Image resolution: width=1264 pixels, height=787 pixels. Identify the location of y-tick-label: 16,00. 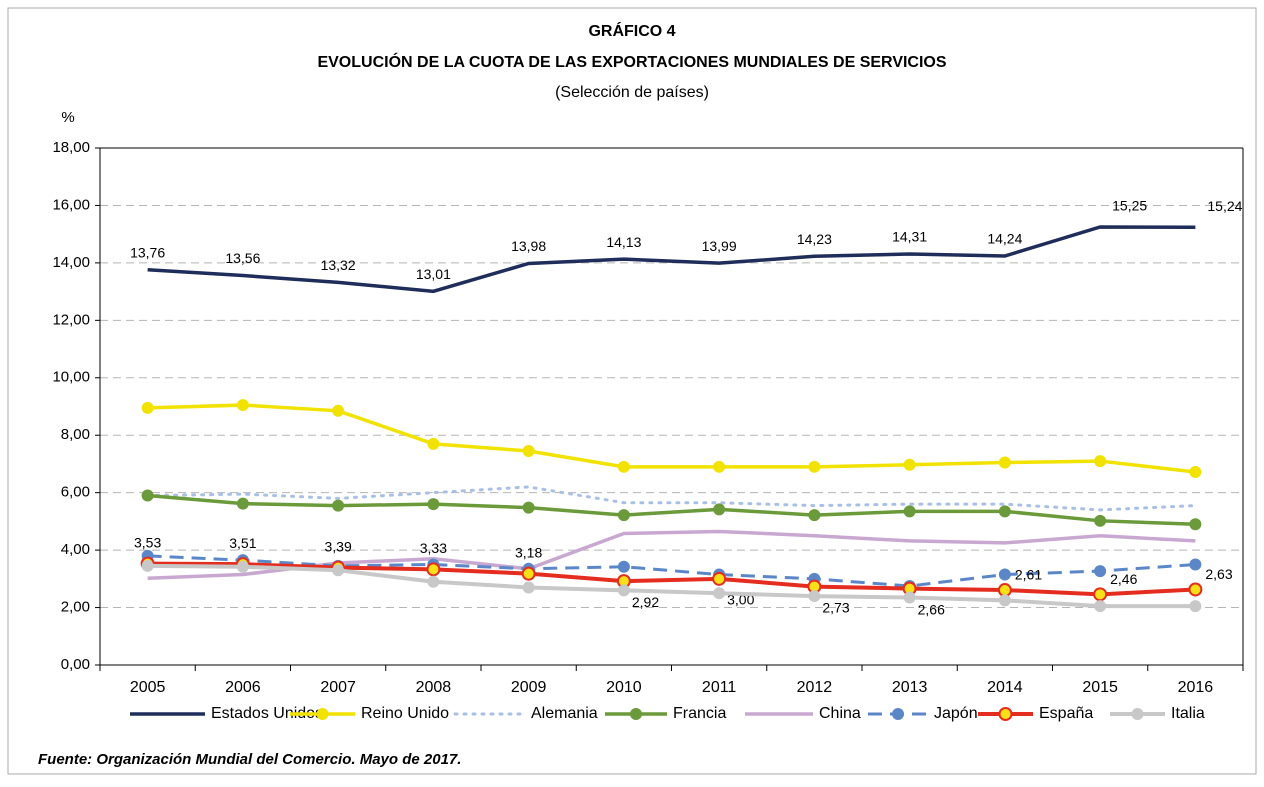
(71, 204).